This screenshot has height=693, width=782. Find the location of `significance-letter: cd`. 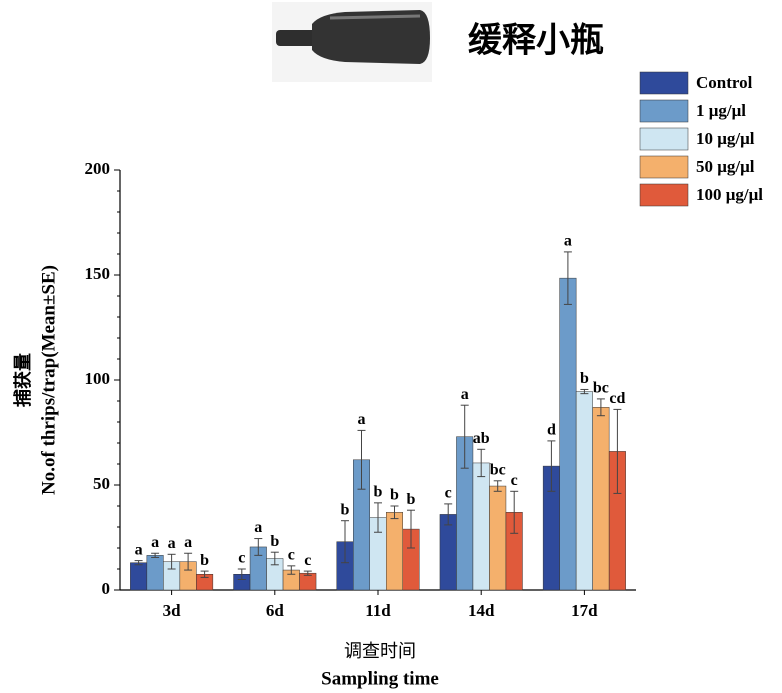

significance-letter: cd is located at coordinates (617, 398).